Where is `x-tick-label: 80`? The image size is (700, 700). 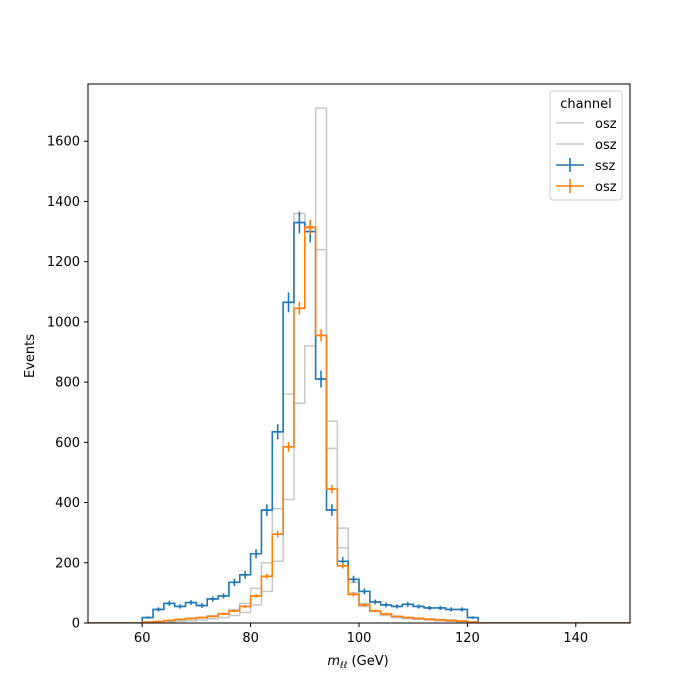
x-tick-label: 80 is located at coordinates (250, 638).